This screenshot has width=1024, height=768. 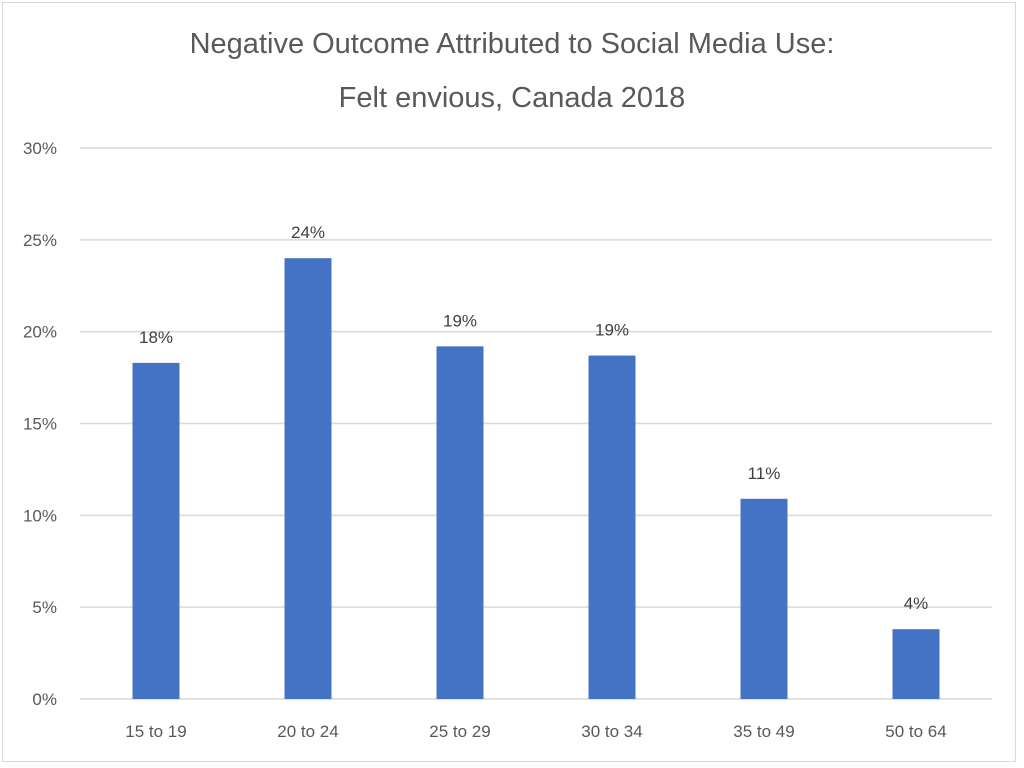 I want to click on y-axis-ticks: 0% 5% 10% 15% 20% 25% 30%, so click(x=40, y=424).